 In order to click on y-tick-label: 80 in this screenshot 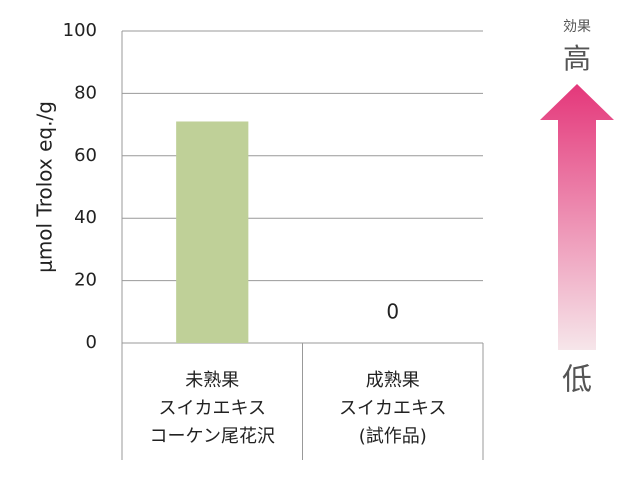, I will do `click(85, 92)`.